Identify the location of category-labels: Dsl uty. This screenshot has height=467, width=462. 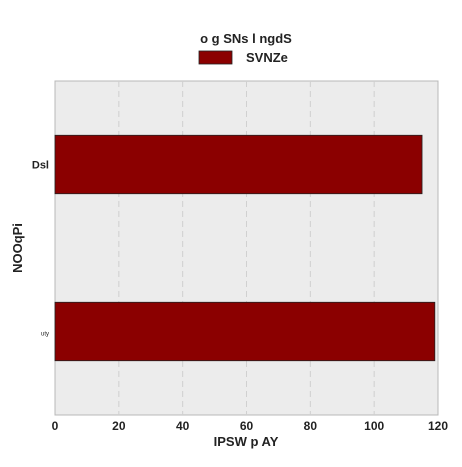
(40, 249).